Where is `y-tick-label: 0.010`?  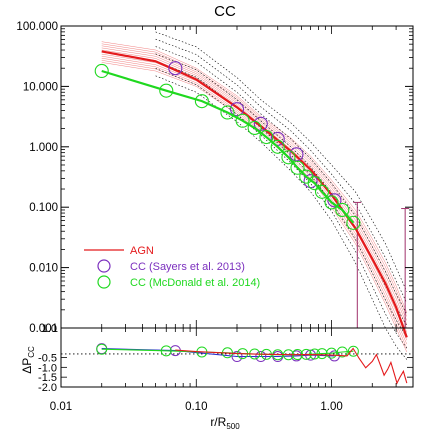 y-tick-label: 0.010 is located at coordinates (43, 269).